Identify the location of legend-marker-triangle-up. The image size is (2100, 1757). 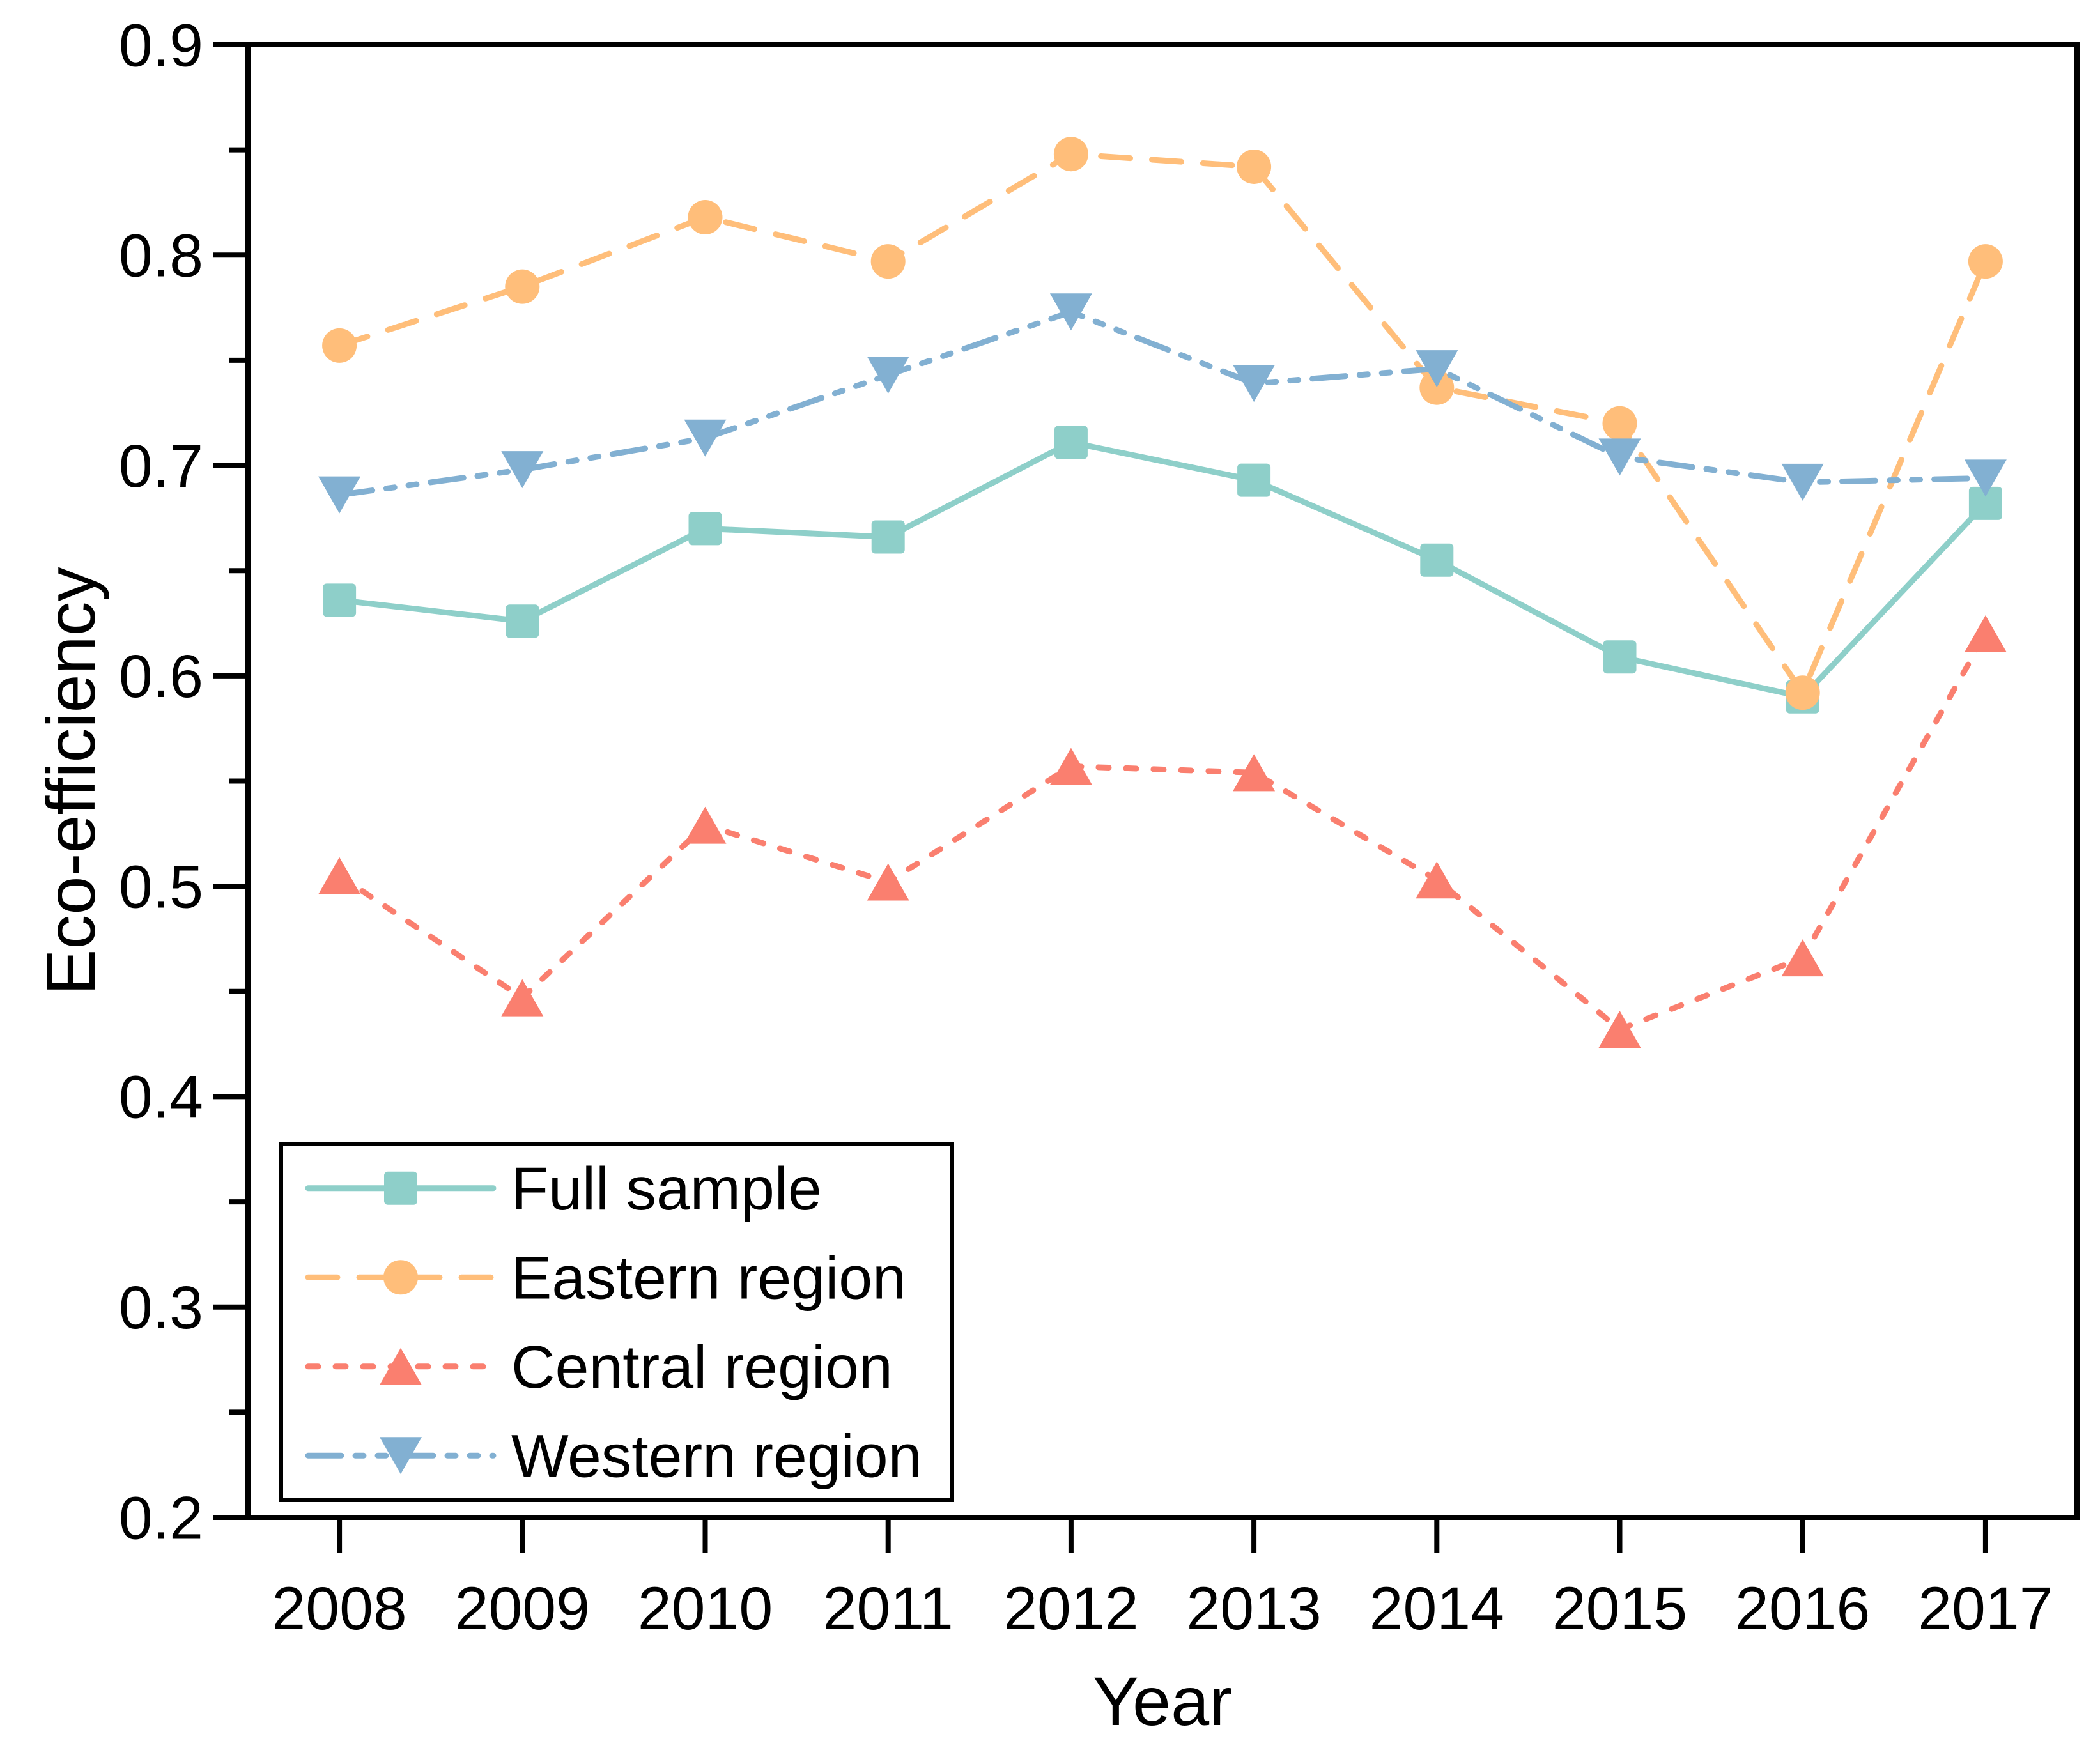
(401, 1366).